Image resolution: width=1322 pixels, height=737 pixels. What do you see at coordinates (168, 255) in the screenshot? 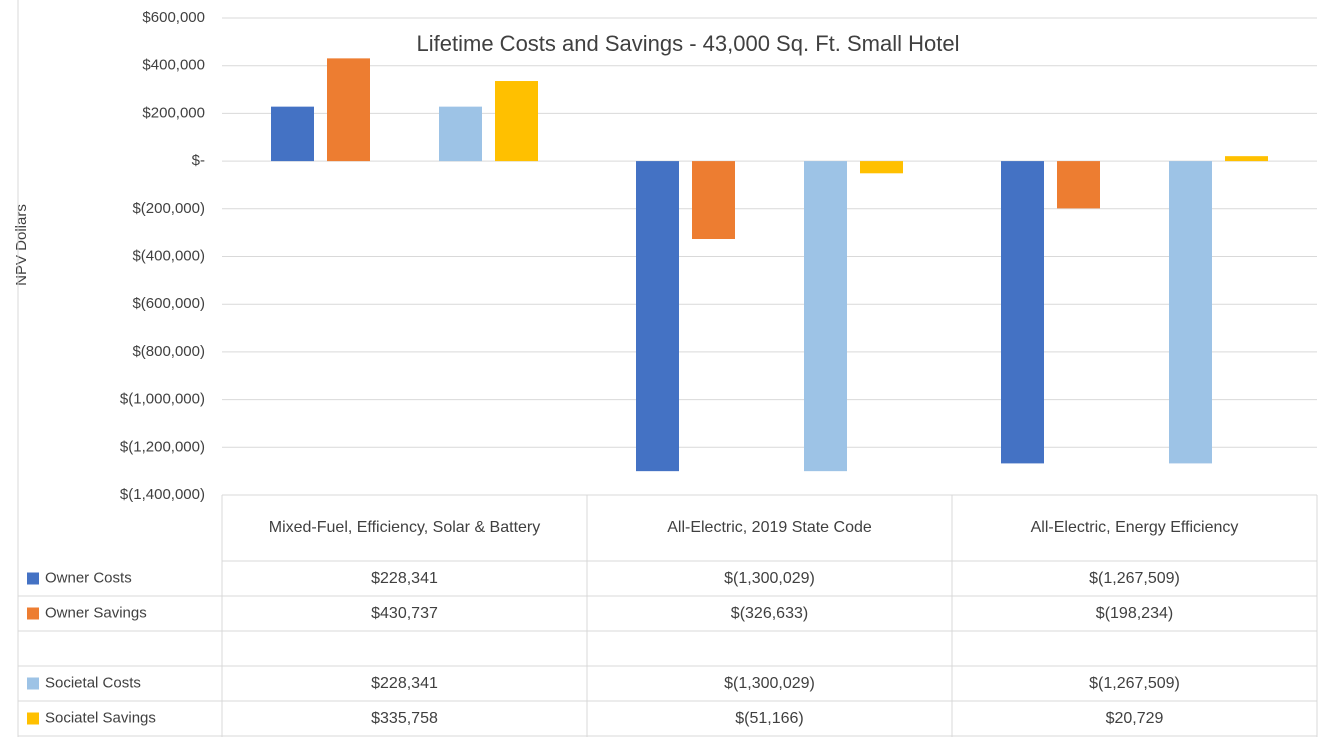
I see `y-tick-label: $(400,000)` at bounding box center [168, 255].